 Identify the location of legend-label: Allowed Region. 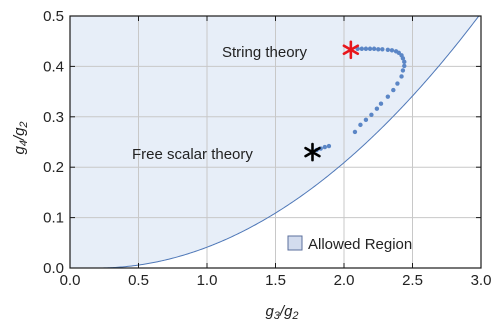
(360, 244).